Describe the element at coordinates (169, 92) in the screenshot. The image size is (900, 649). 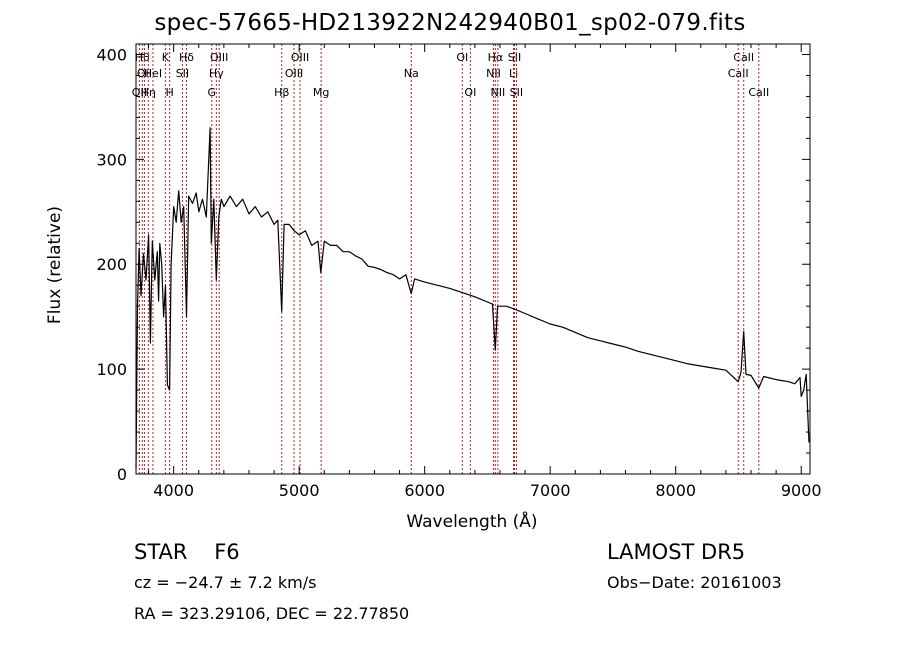
I see `line-marker-label: H` at that location.